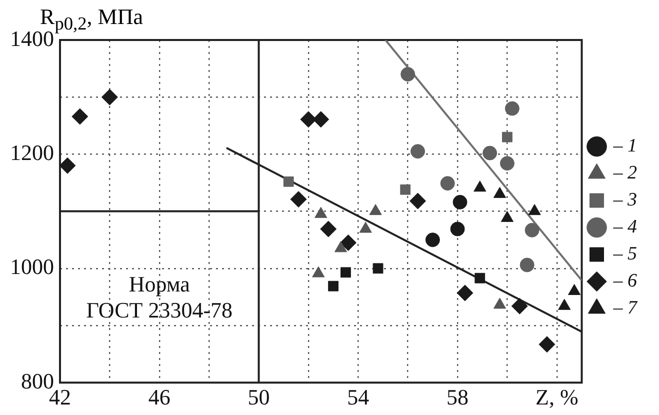  What do you see at coordinates (624, 200) in the screenshot?
I see `legend-label: – 3` at bounding box center [624, 200].